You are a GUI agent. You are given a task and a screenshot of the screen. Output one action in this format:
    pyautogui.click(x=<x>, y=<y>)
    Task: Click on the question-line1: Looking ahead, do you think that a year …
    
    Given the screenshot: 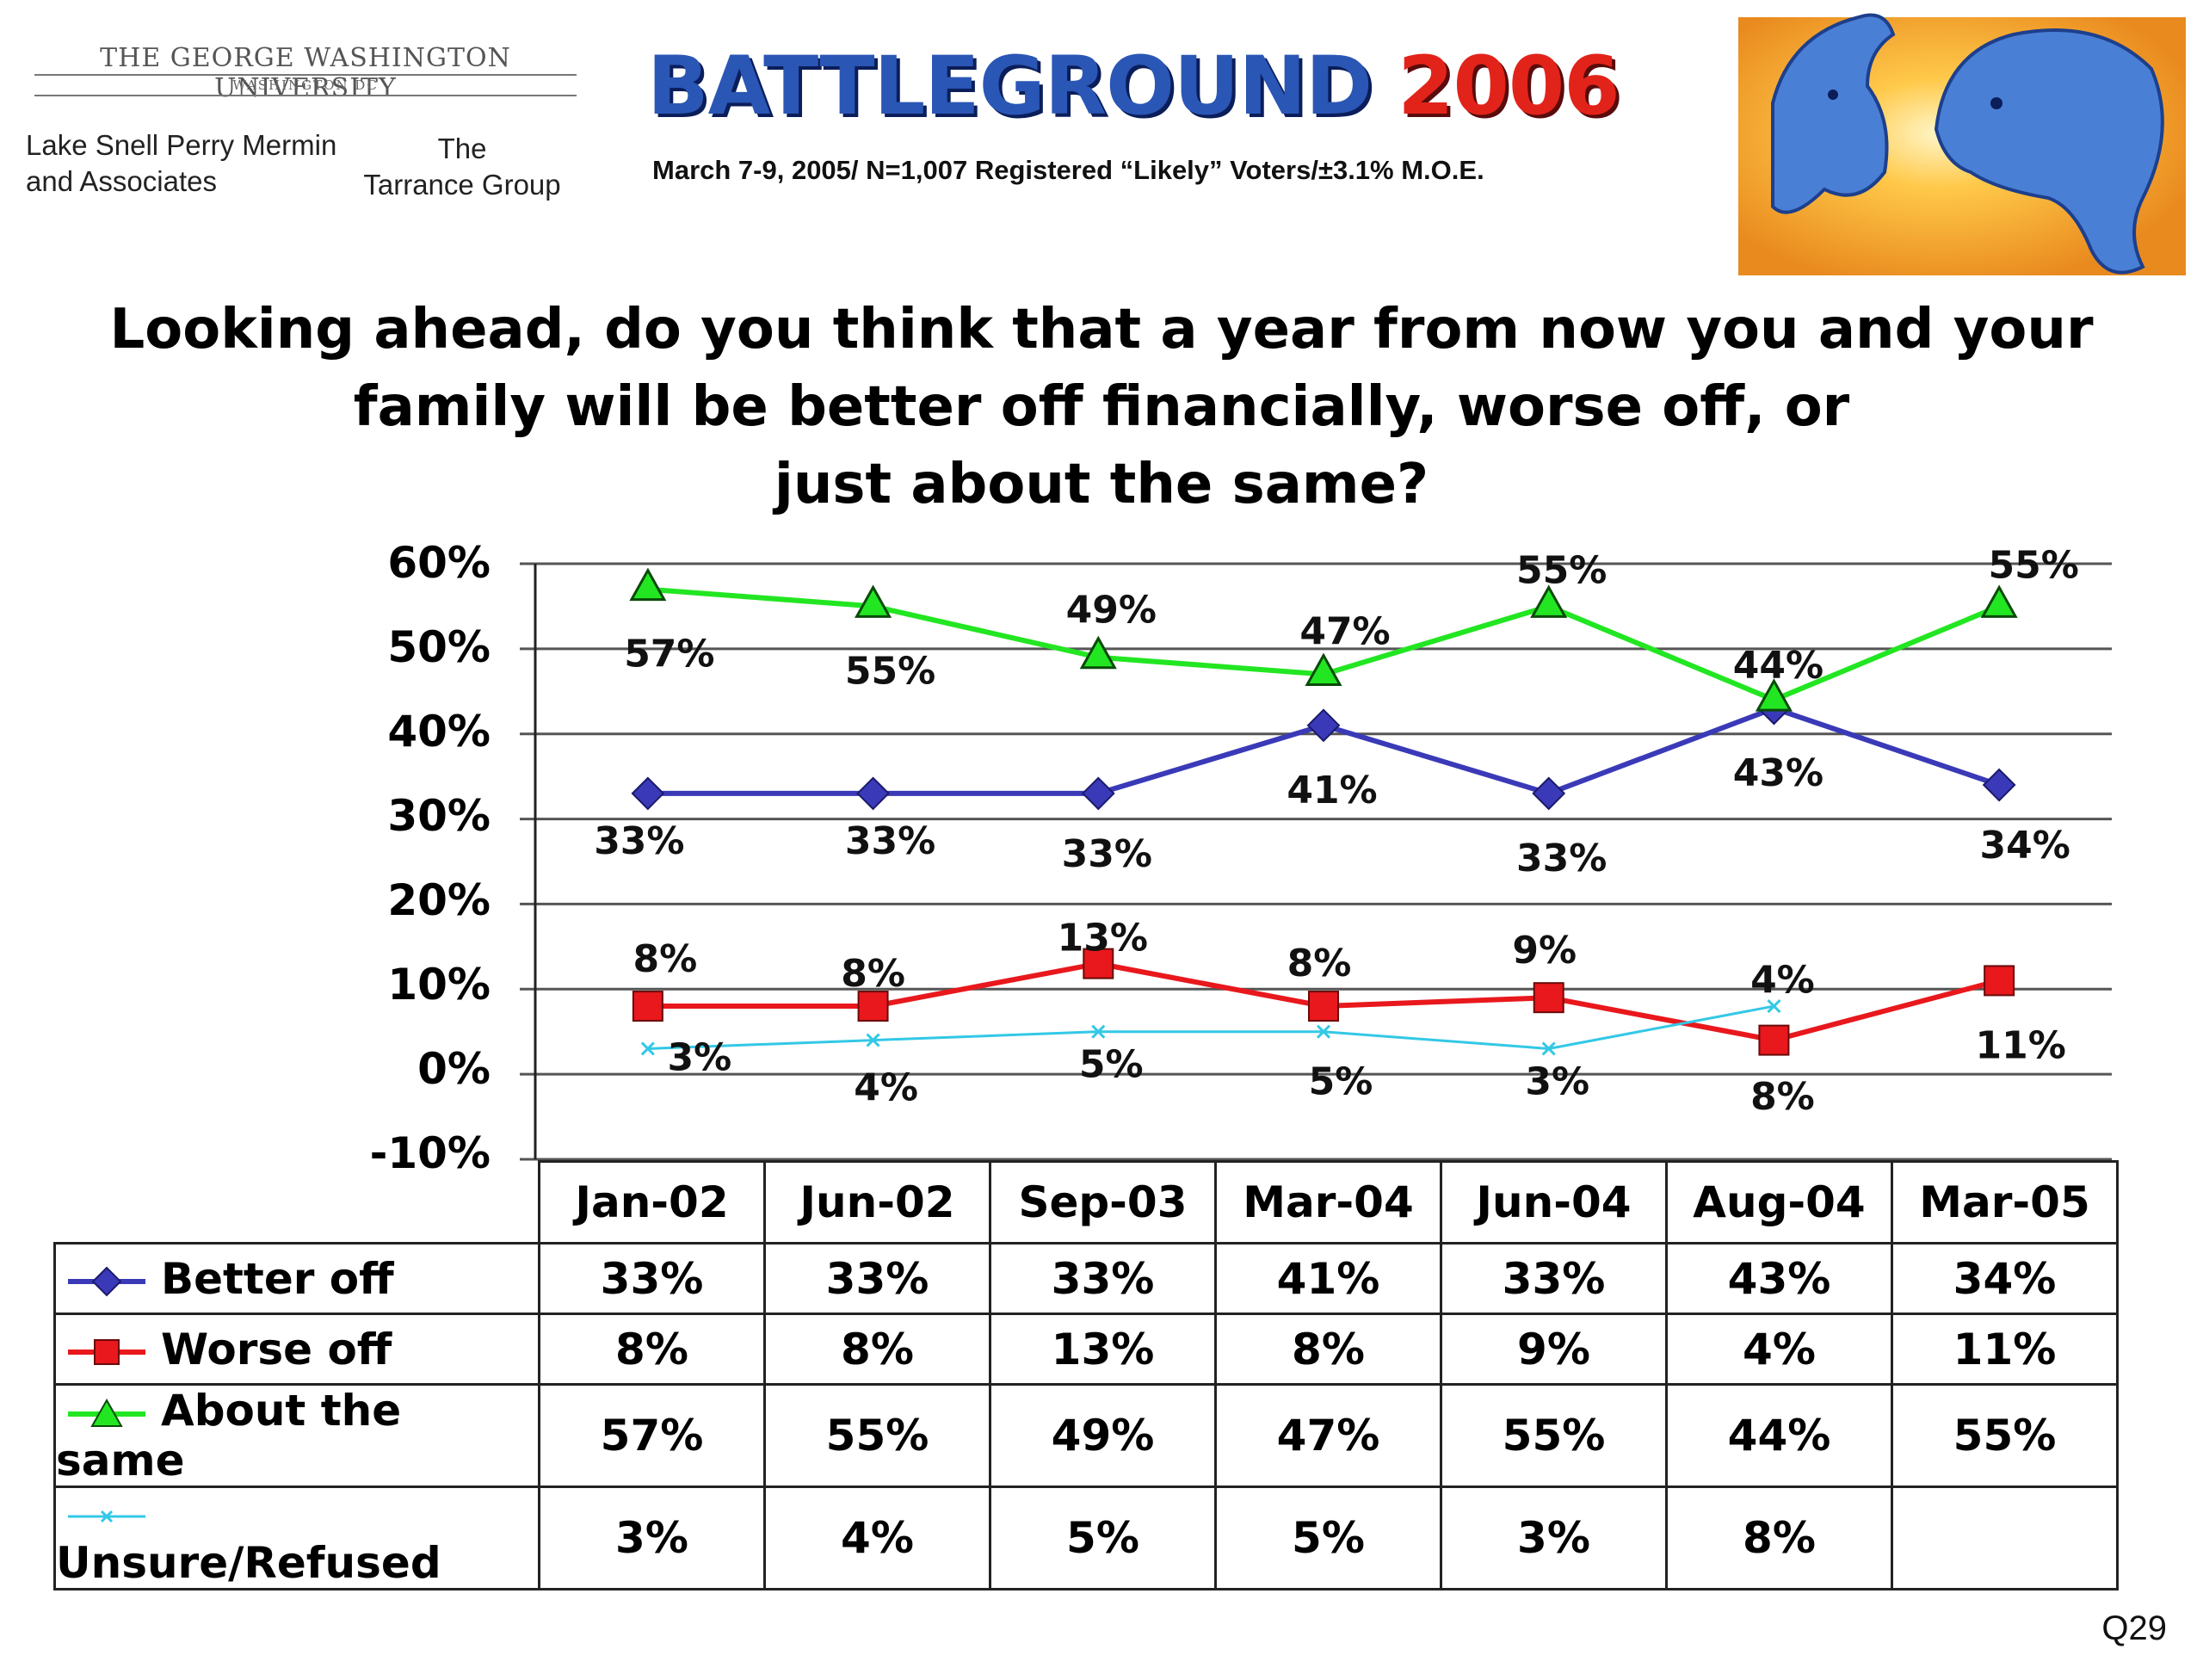 What is the action you would take?
    pyautogui.click(x=1101, y=330)
    